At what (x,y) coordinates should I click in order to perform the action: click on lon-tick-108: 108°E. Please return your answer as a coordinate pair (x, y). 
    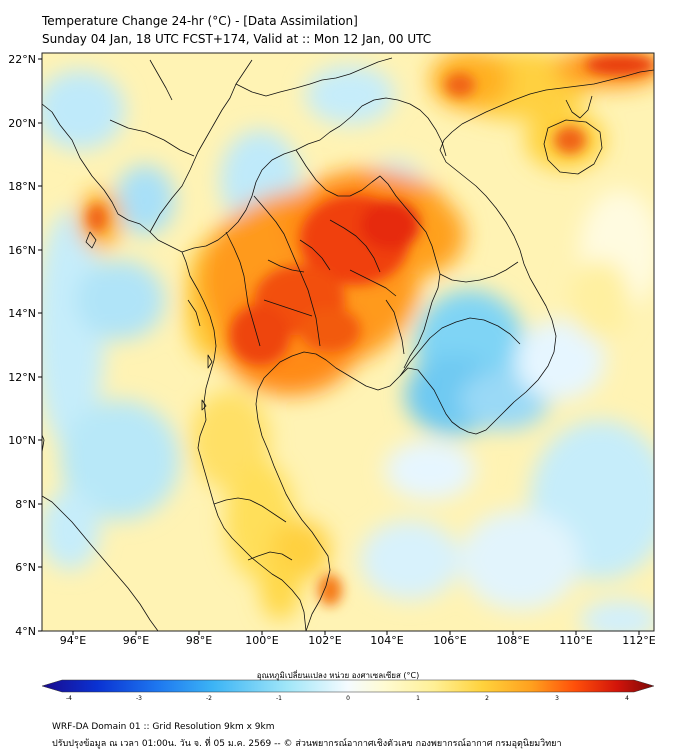
    Looking at the image, I should click on (513, 639).